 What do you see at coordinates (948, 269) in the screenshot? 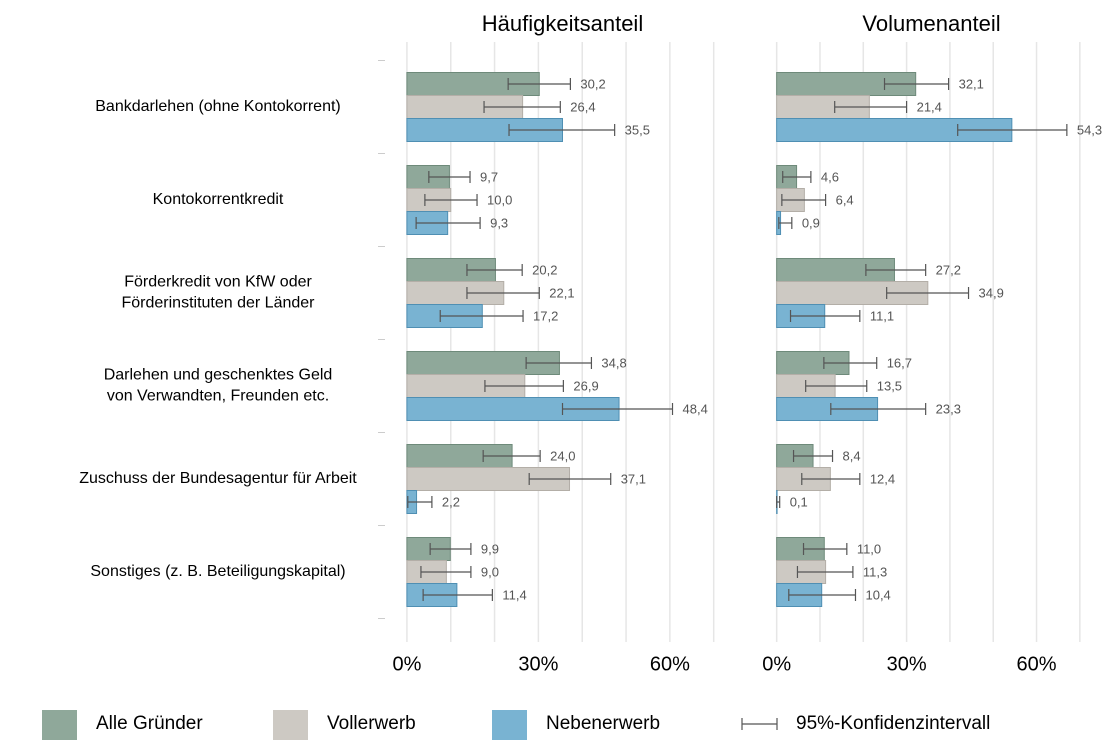
I see `value-label: 27,2` at bounding box center [948, 269].